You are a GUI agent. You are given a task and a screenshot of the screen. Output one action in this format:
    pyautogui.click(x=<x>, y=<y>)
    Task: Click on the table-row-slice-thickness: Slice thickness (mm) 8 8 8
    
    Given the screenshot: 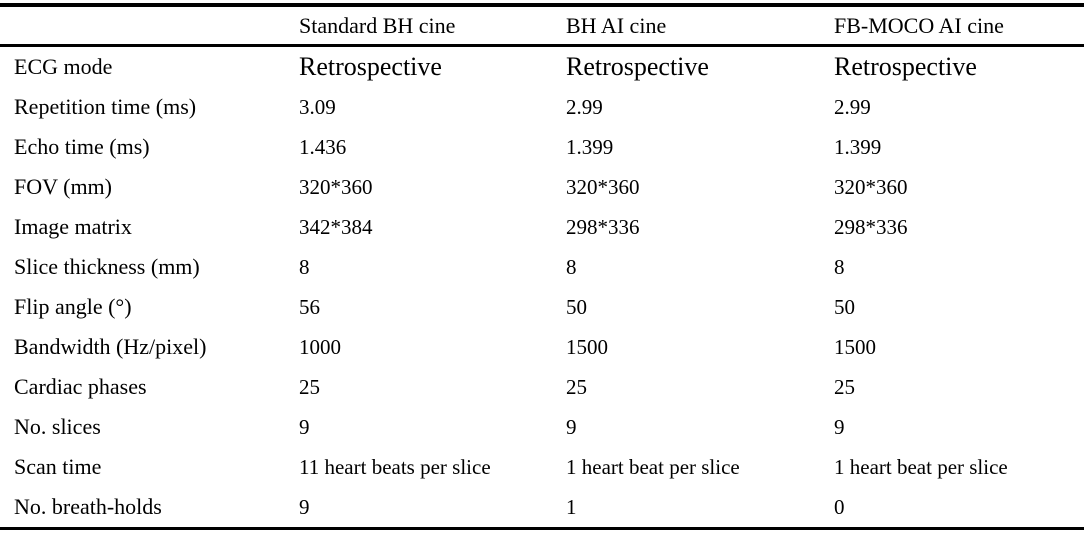 What is the action you would take?
    pyautogui.click(x=542, y=267)
    